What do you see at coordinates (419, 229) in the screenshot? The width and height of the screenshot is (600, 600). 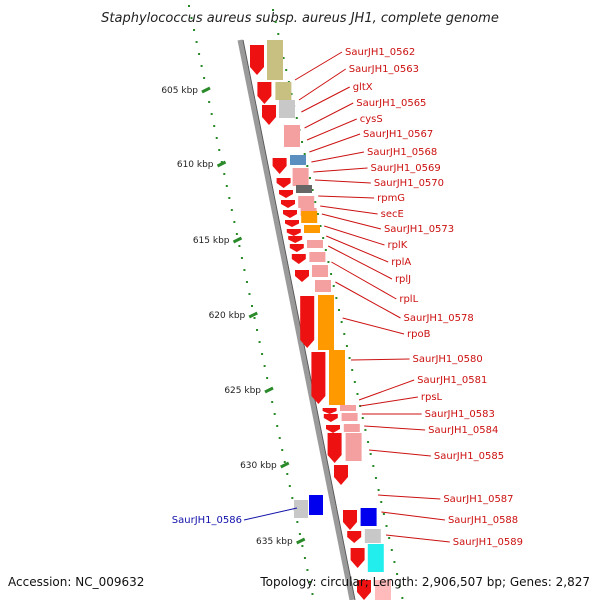 I see `gene-label: SaurJH1_0573` at bounding box center [419, 229].